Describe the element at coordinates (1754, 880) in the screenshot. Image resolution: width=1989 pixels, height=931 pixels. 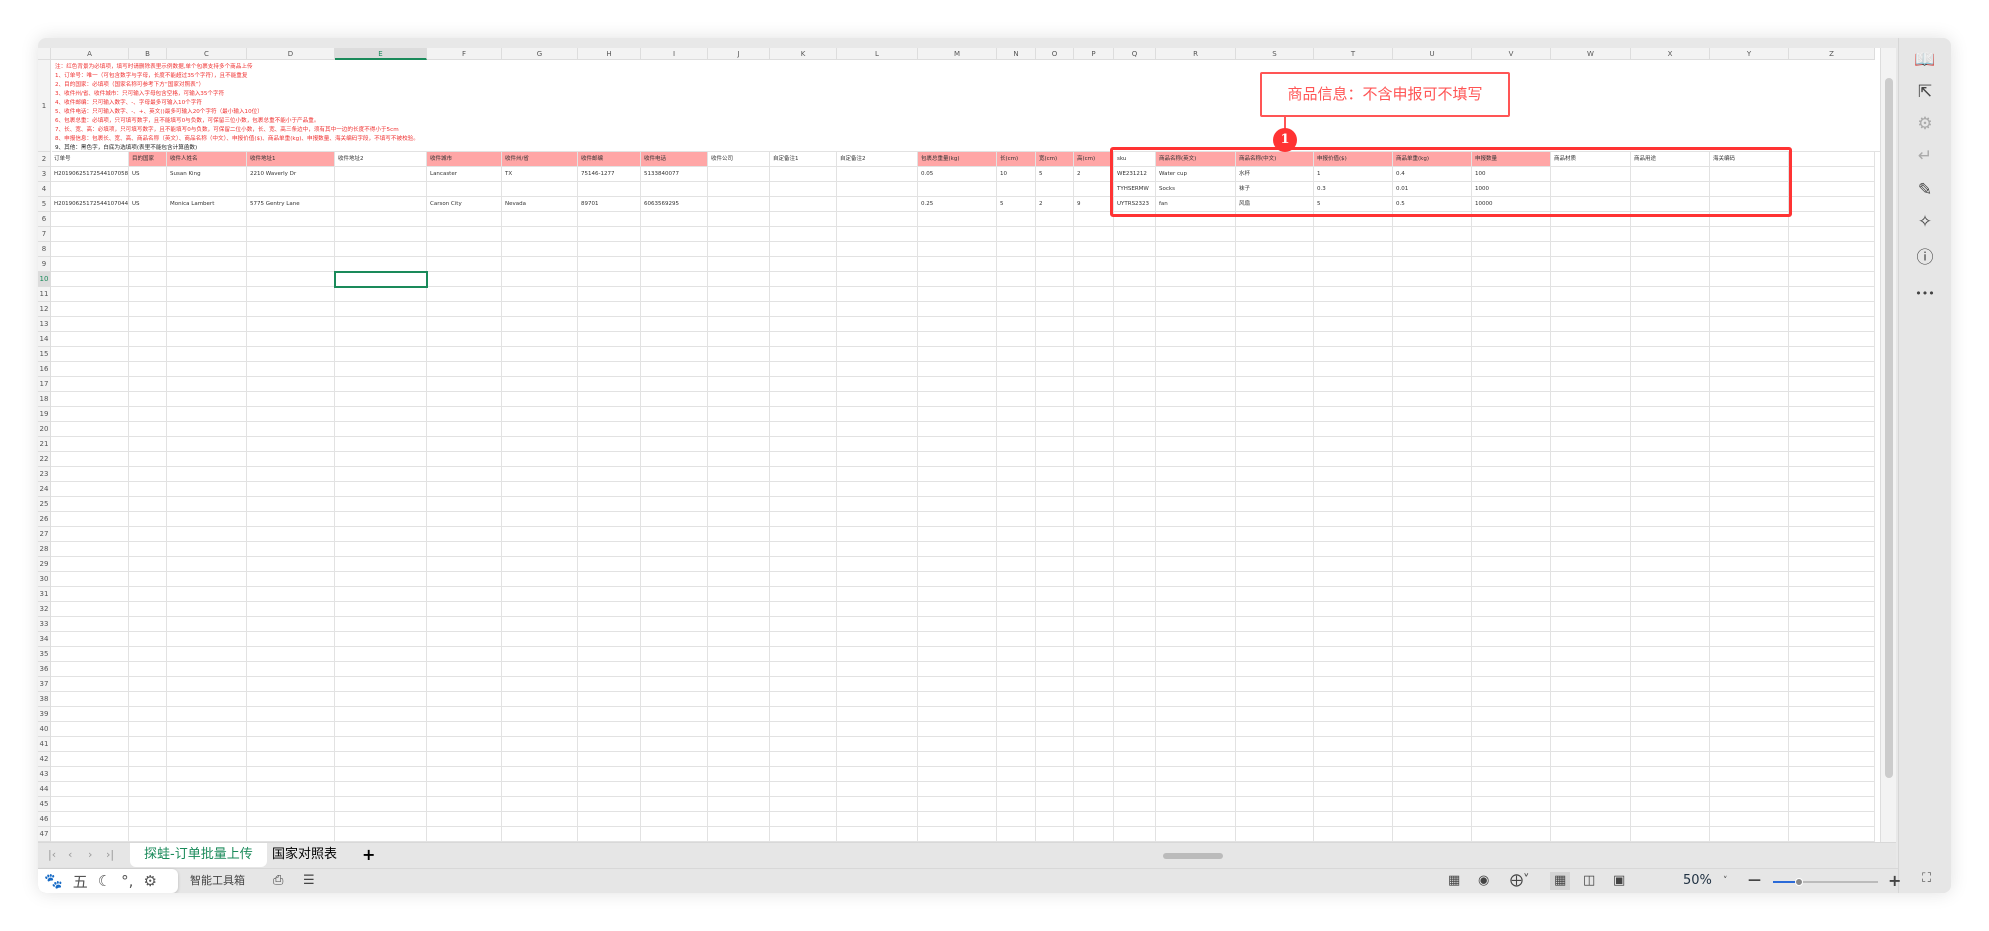
I see `zoom-out-button: —` at that location.